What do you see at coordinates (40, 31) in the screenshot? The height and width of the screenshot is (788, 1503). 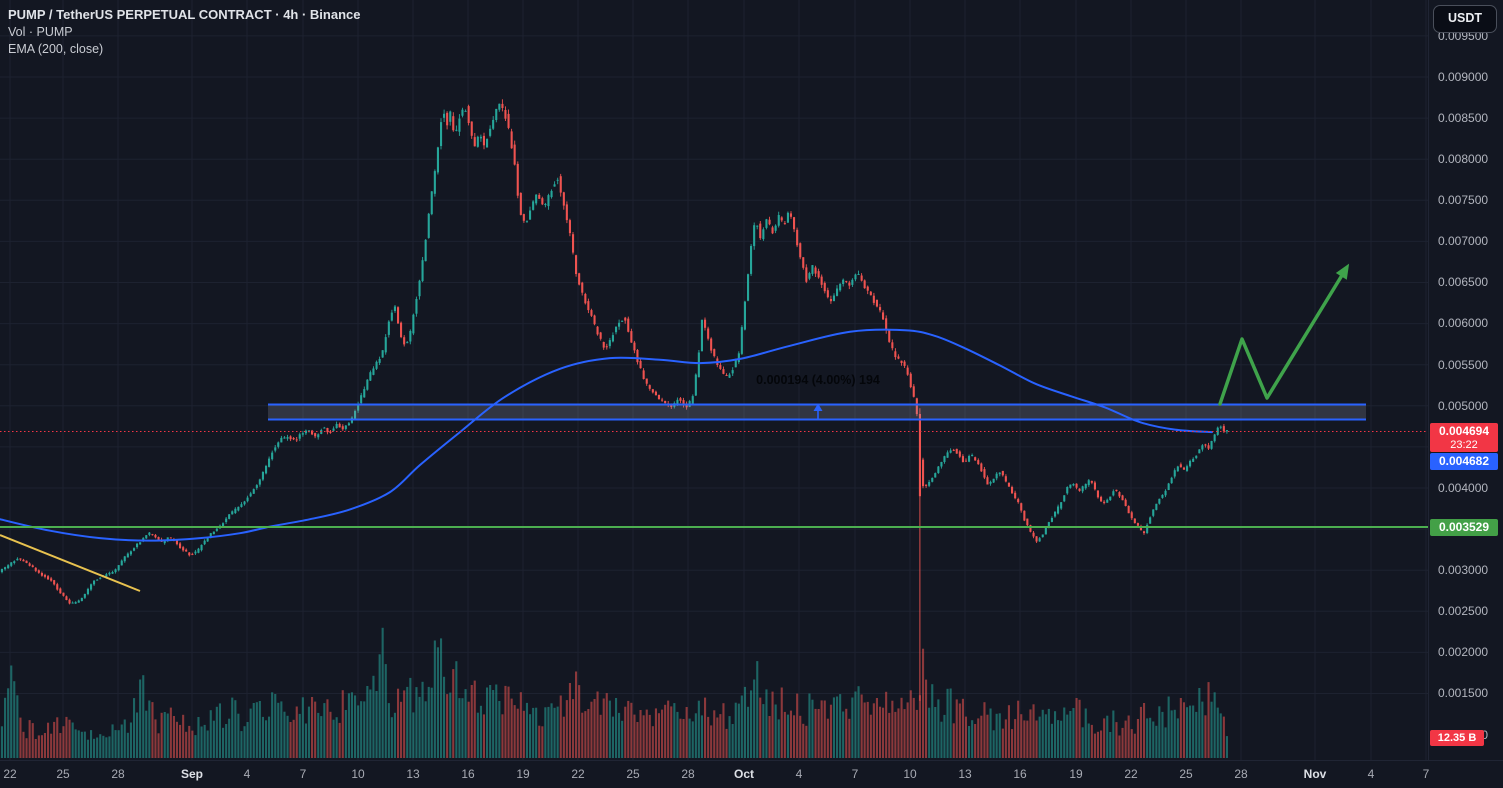 I see `volume-legend: Vol · PUMP` at bounding box center [40, 31].